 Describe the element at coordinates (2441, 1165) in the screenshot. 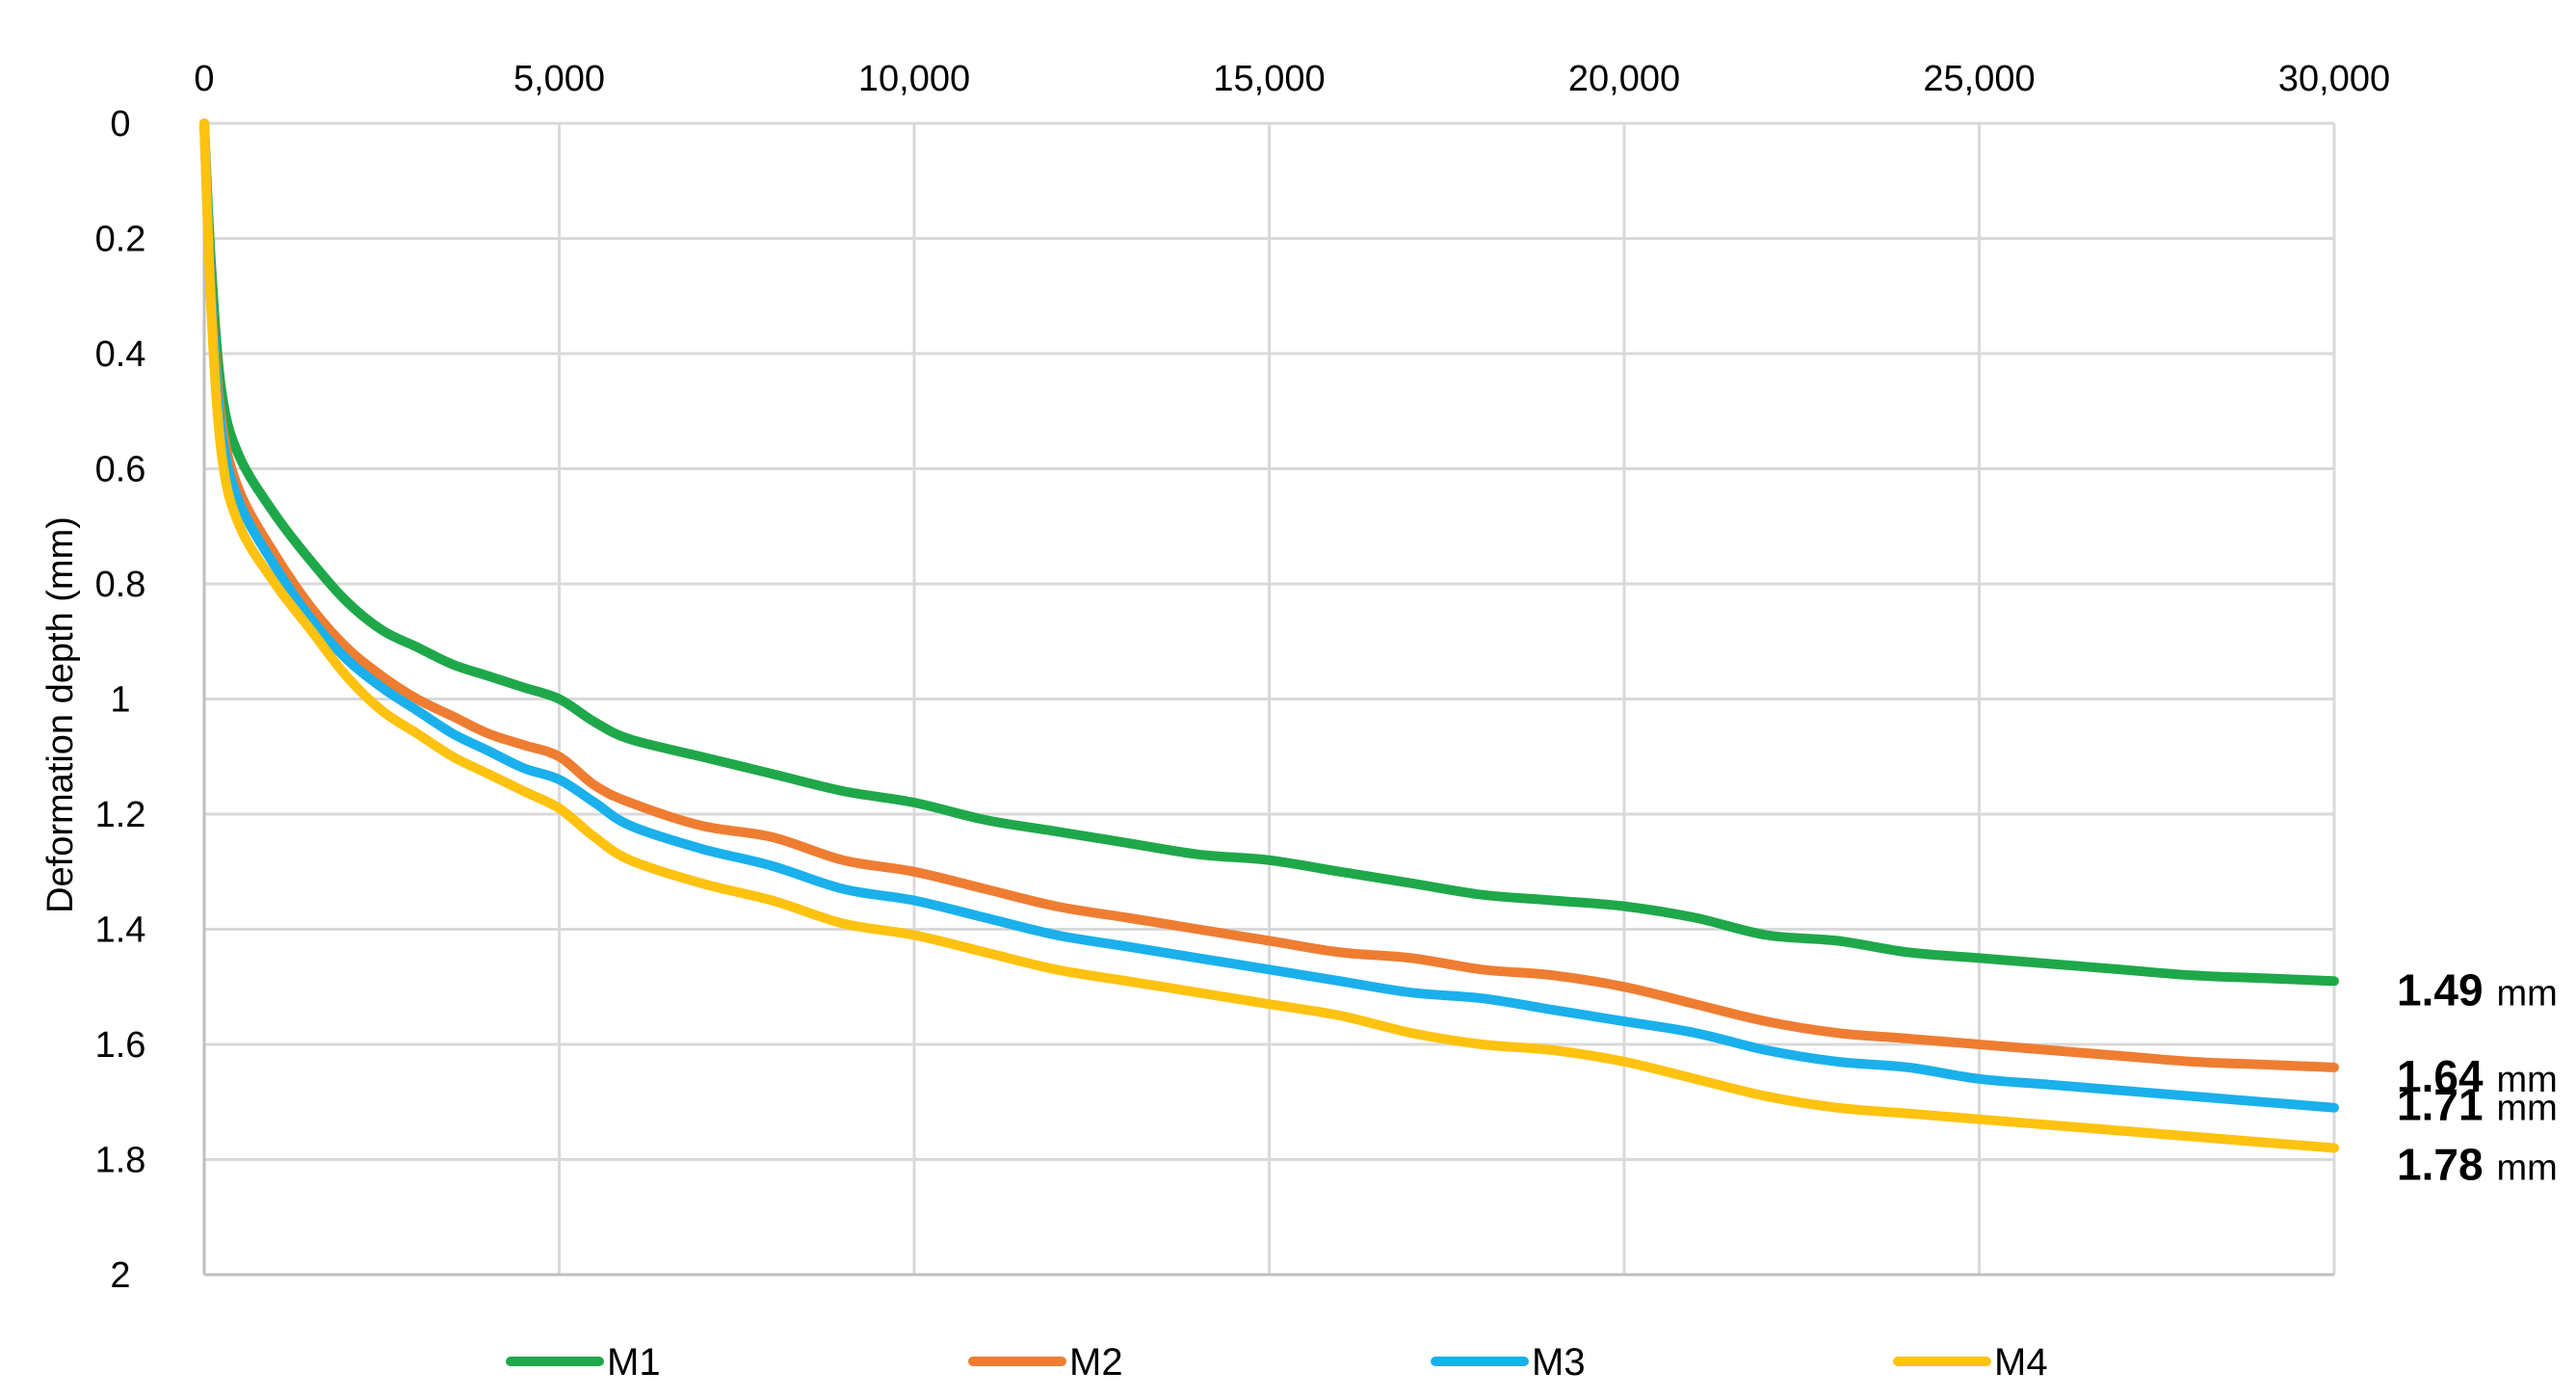

I see `end-value-number: 1.78` at that location.